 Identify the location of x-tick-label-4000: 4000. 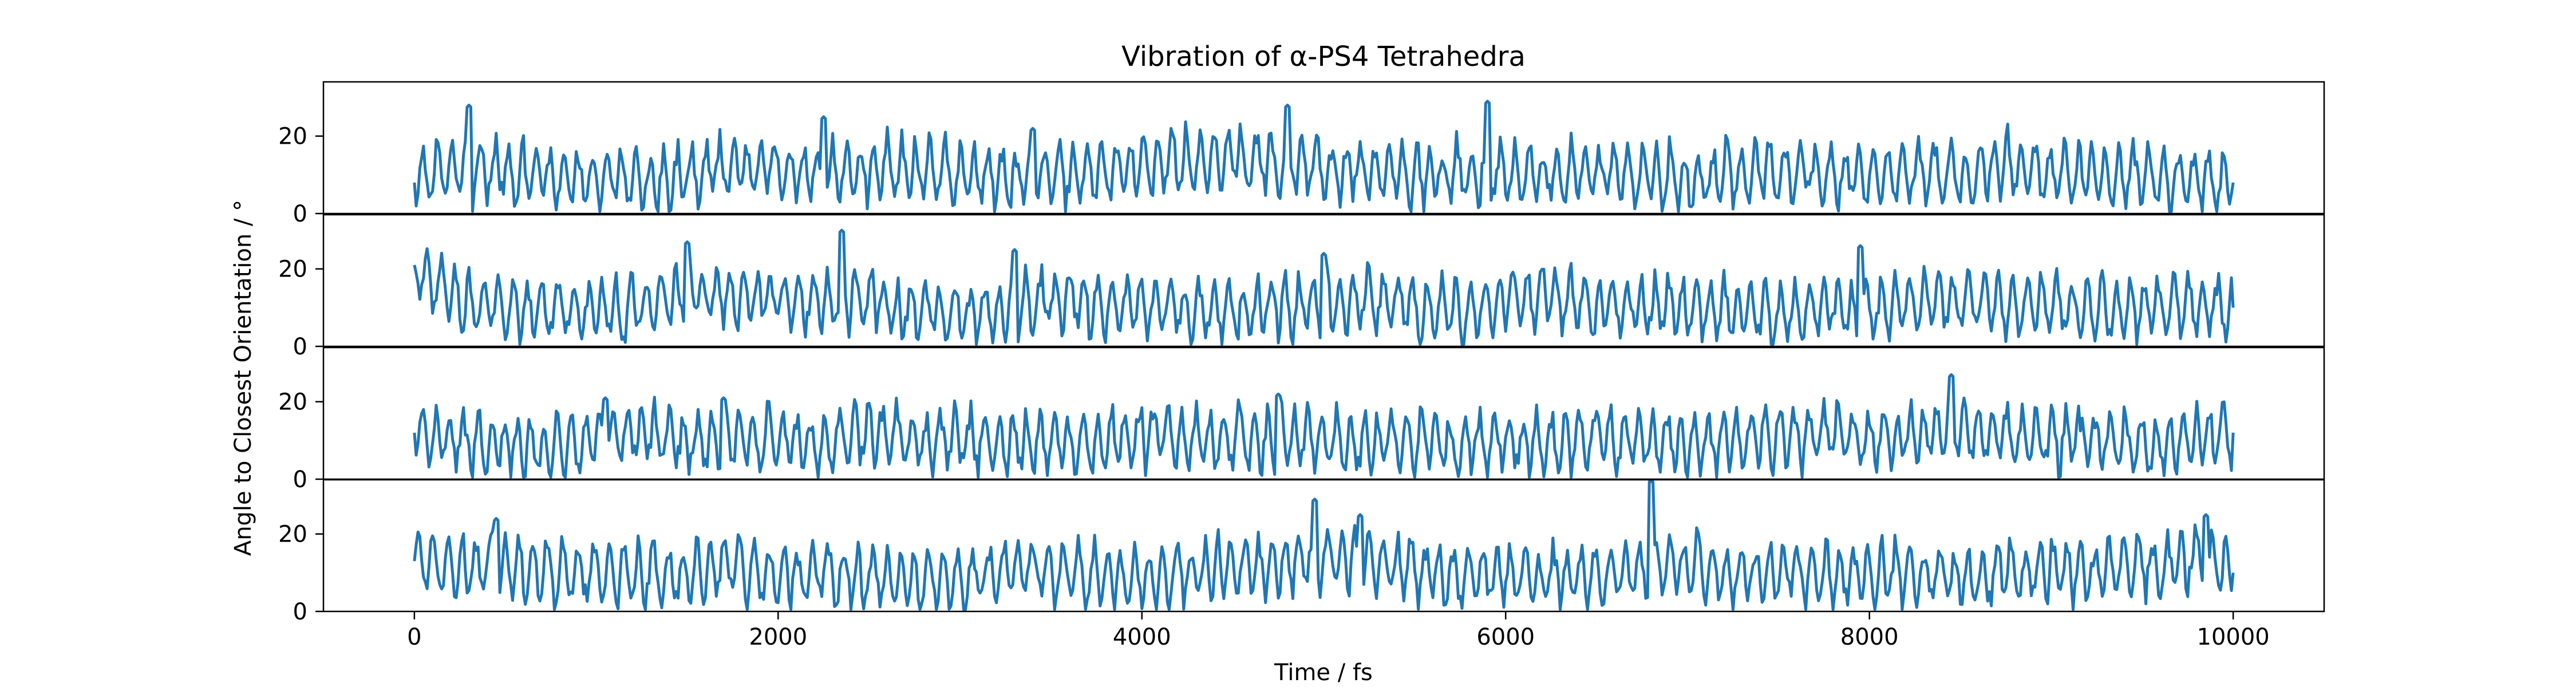
(1142, 637).